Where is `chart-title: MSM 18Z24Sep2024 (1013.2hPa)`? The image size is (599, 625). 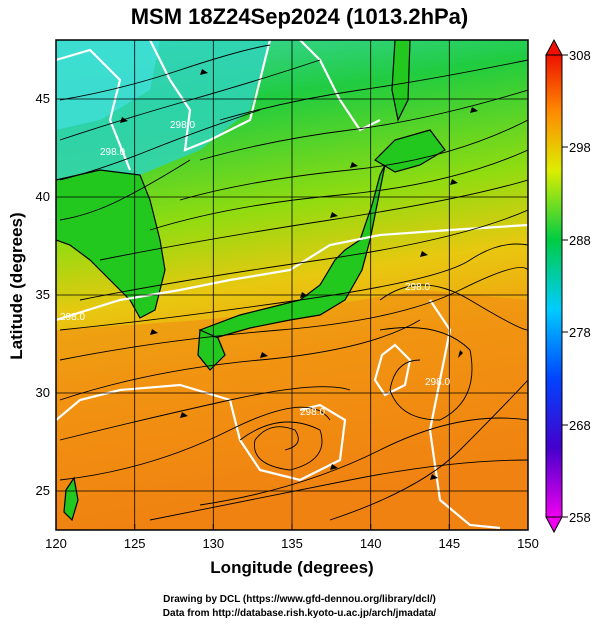
chart-title: MSM 18Z24Sep2024 (1013.2hPa) is located at coordinates (299, 16).